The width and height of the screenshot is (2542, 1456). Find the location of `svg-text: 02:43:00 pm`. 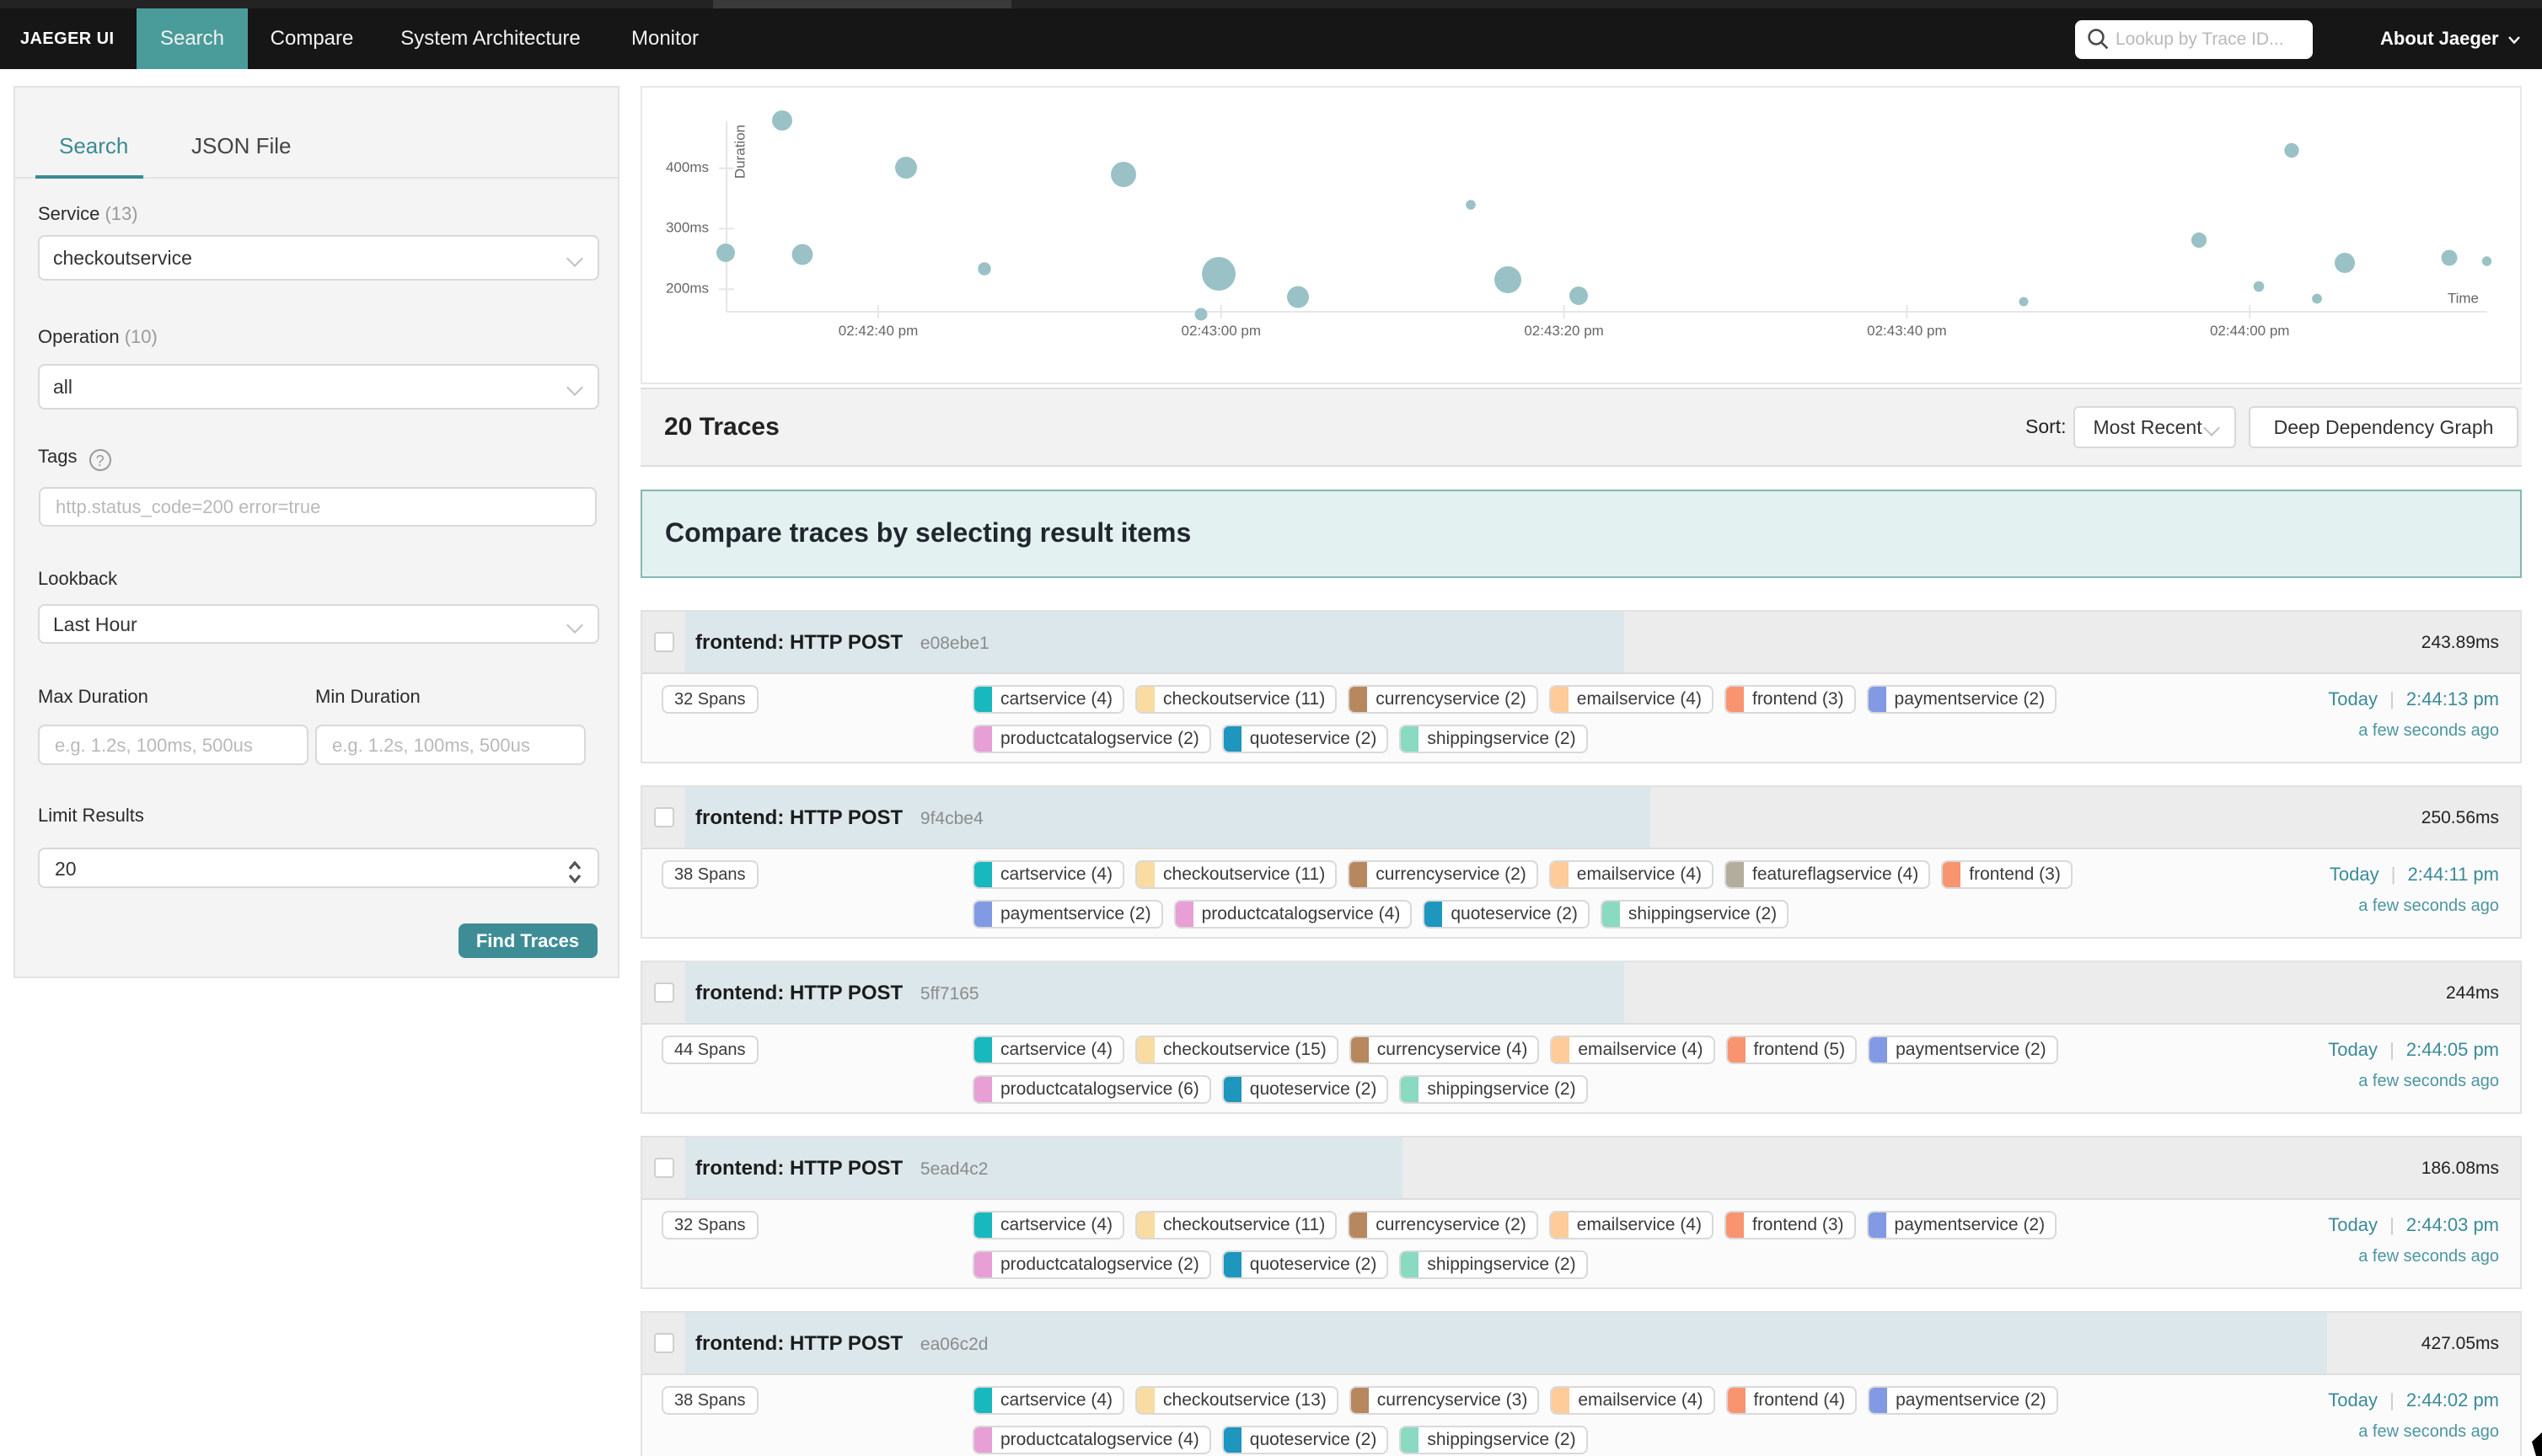

svg-text: 02:43:00 pm is located at coordinates (1222, 331).